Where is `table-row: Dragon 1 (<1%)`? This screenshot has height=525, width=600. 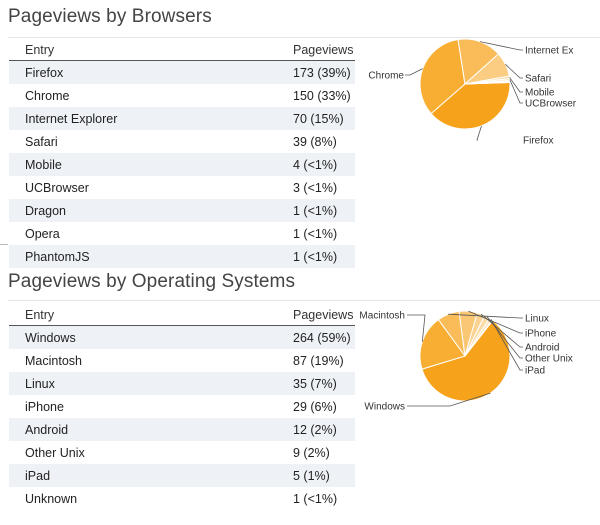 table-row: Dragon 1 (<1%) is located at coordinates (182, 210).